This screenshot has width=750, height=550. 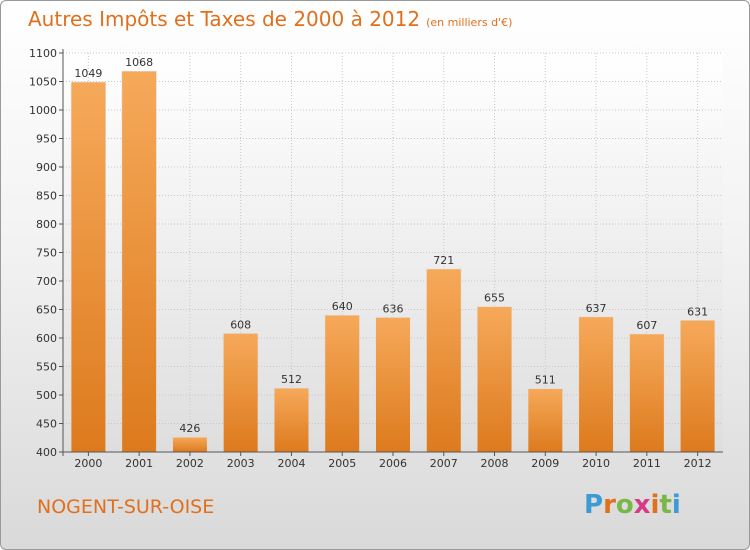 What do you see at coordinates (88, 73) in the screenshot?
I see `bar-value-label: 1049` at bounding box center [88, 73].